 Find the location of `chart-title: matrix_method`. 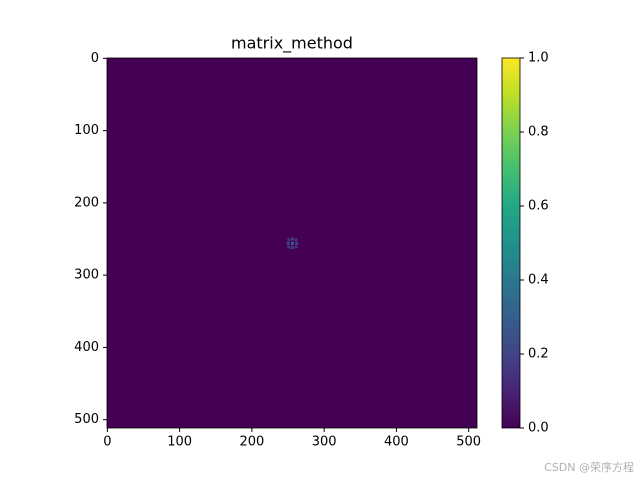

chart-title: matrix_method is located at coordinates (292, 44).